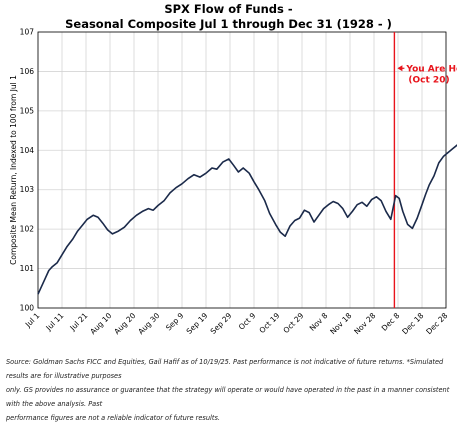 This screenshot has width=457, height=425. Describe the element at coordinates (221, 323) in the screenshot. I see `x-tick-label: Sep 29` at that location.